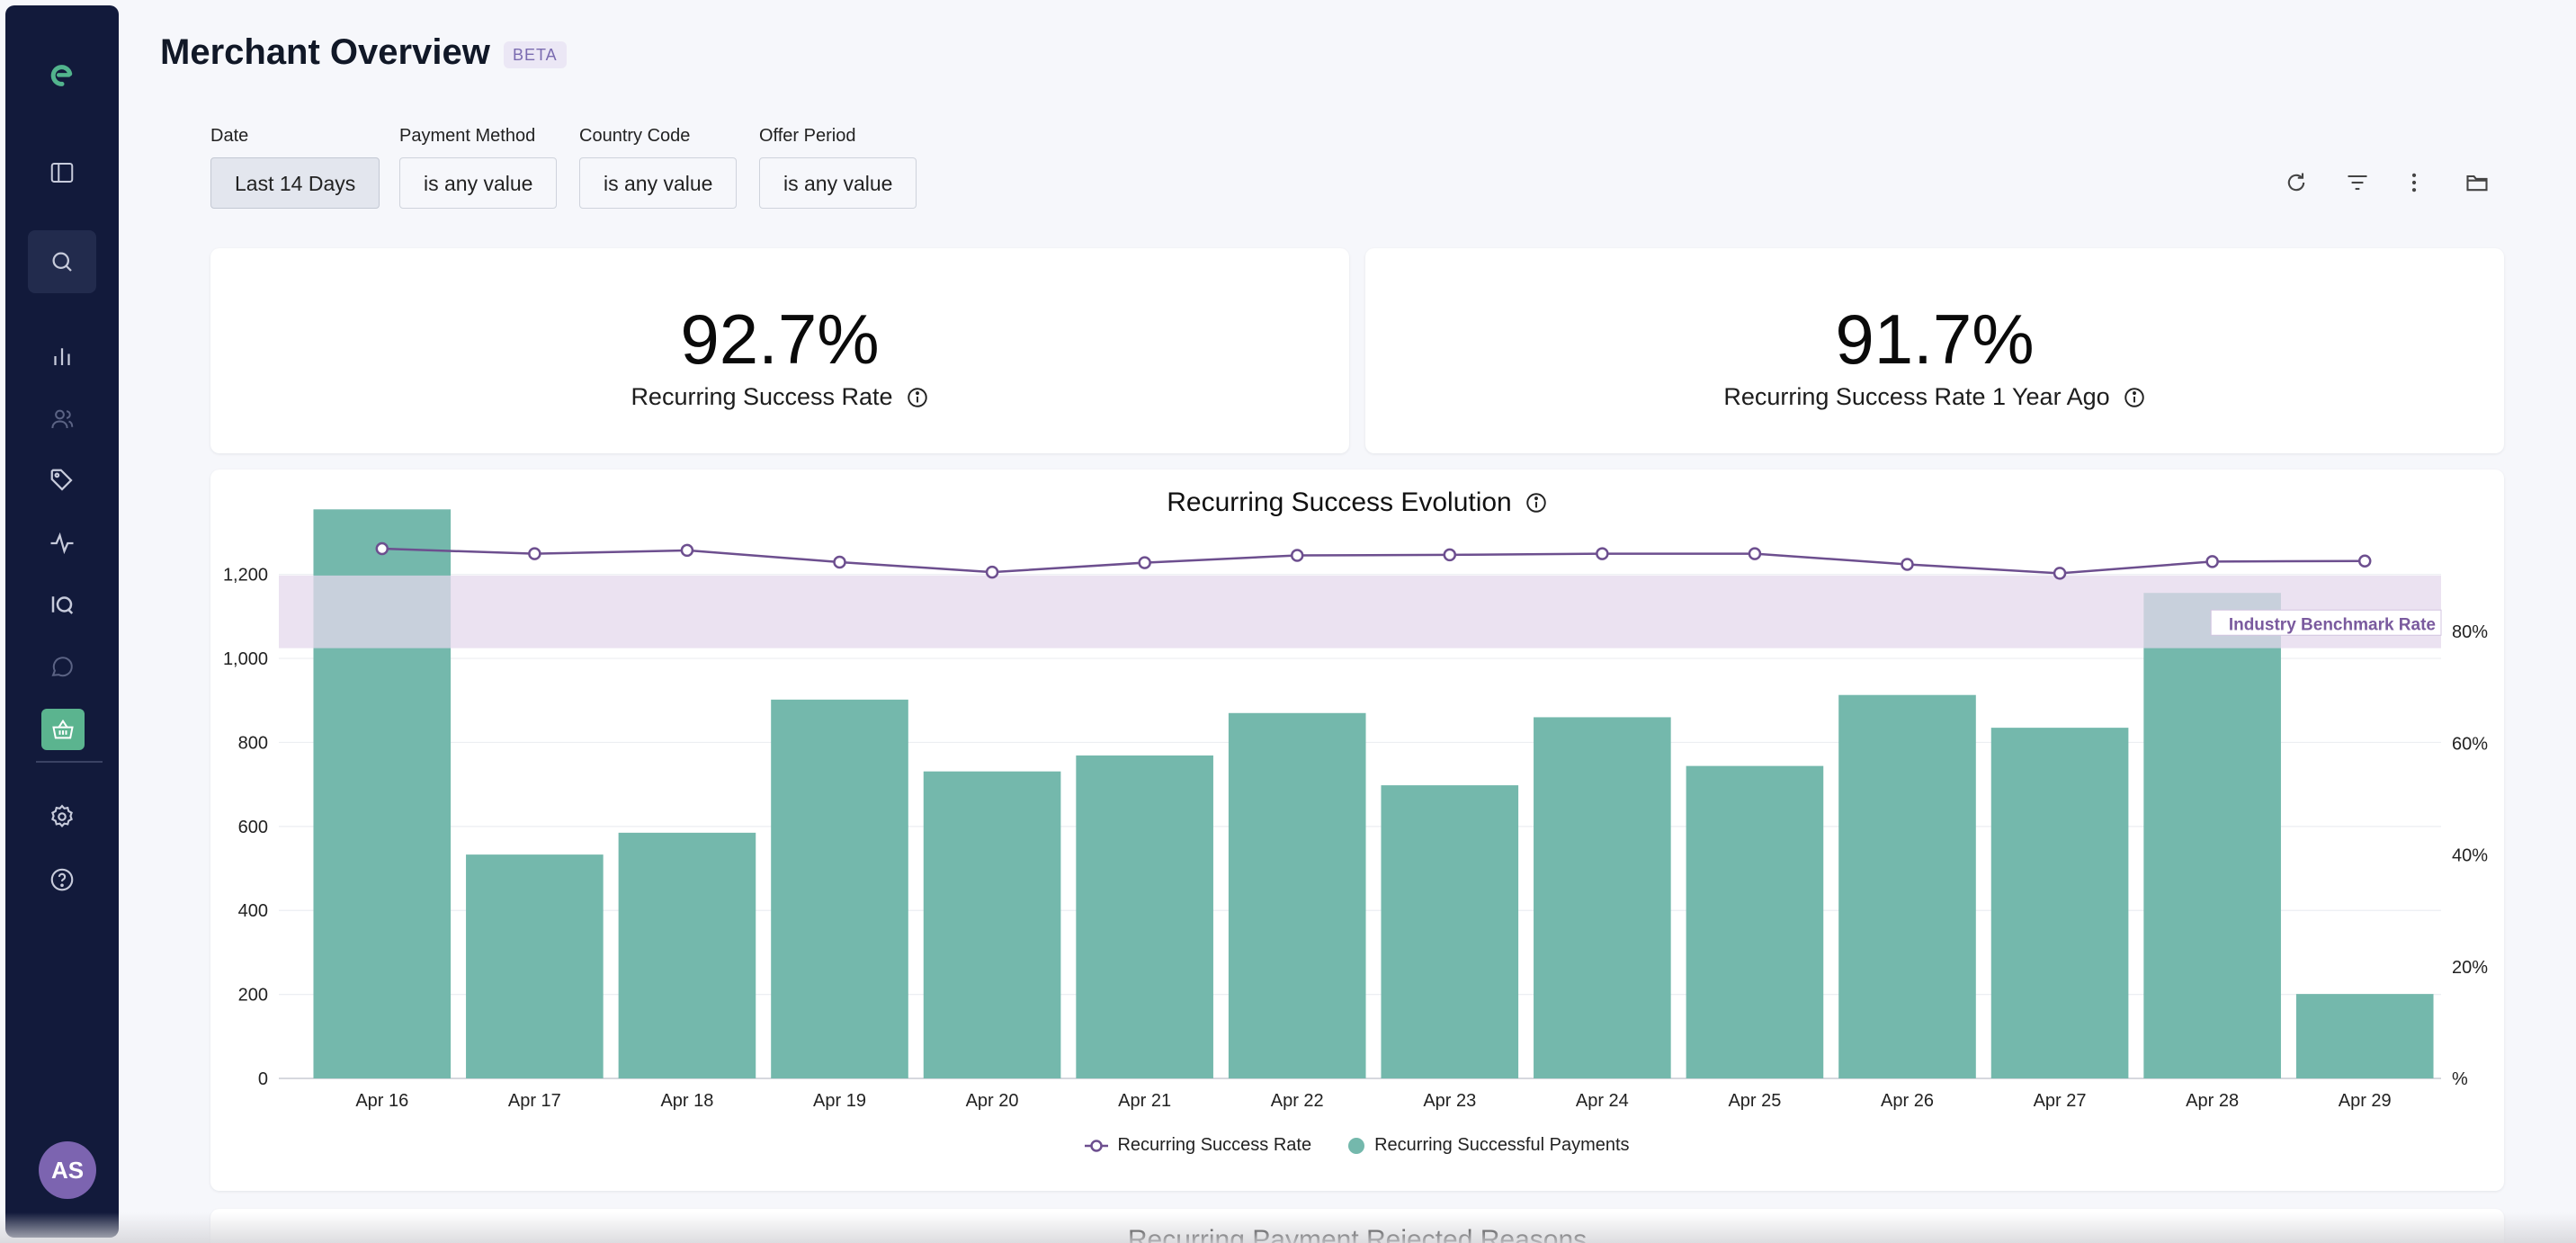 The height and width of the screenshot is (1243, 2576). What do you see at coordinates (62, 419) in the screenshot?
I see `users-icon` at bounding box center [62, 419].